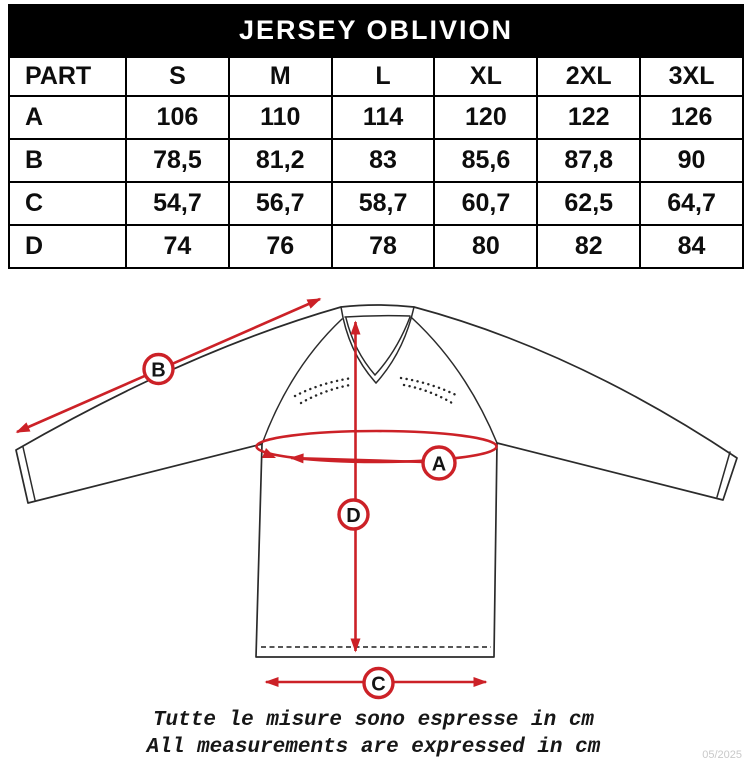 The height and width of the screenshot is (773, 747). I want to click on size-table-header-row: PART S M L XL 2XL 3XL, so click(376, 76).